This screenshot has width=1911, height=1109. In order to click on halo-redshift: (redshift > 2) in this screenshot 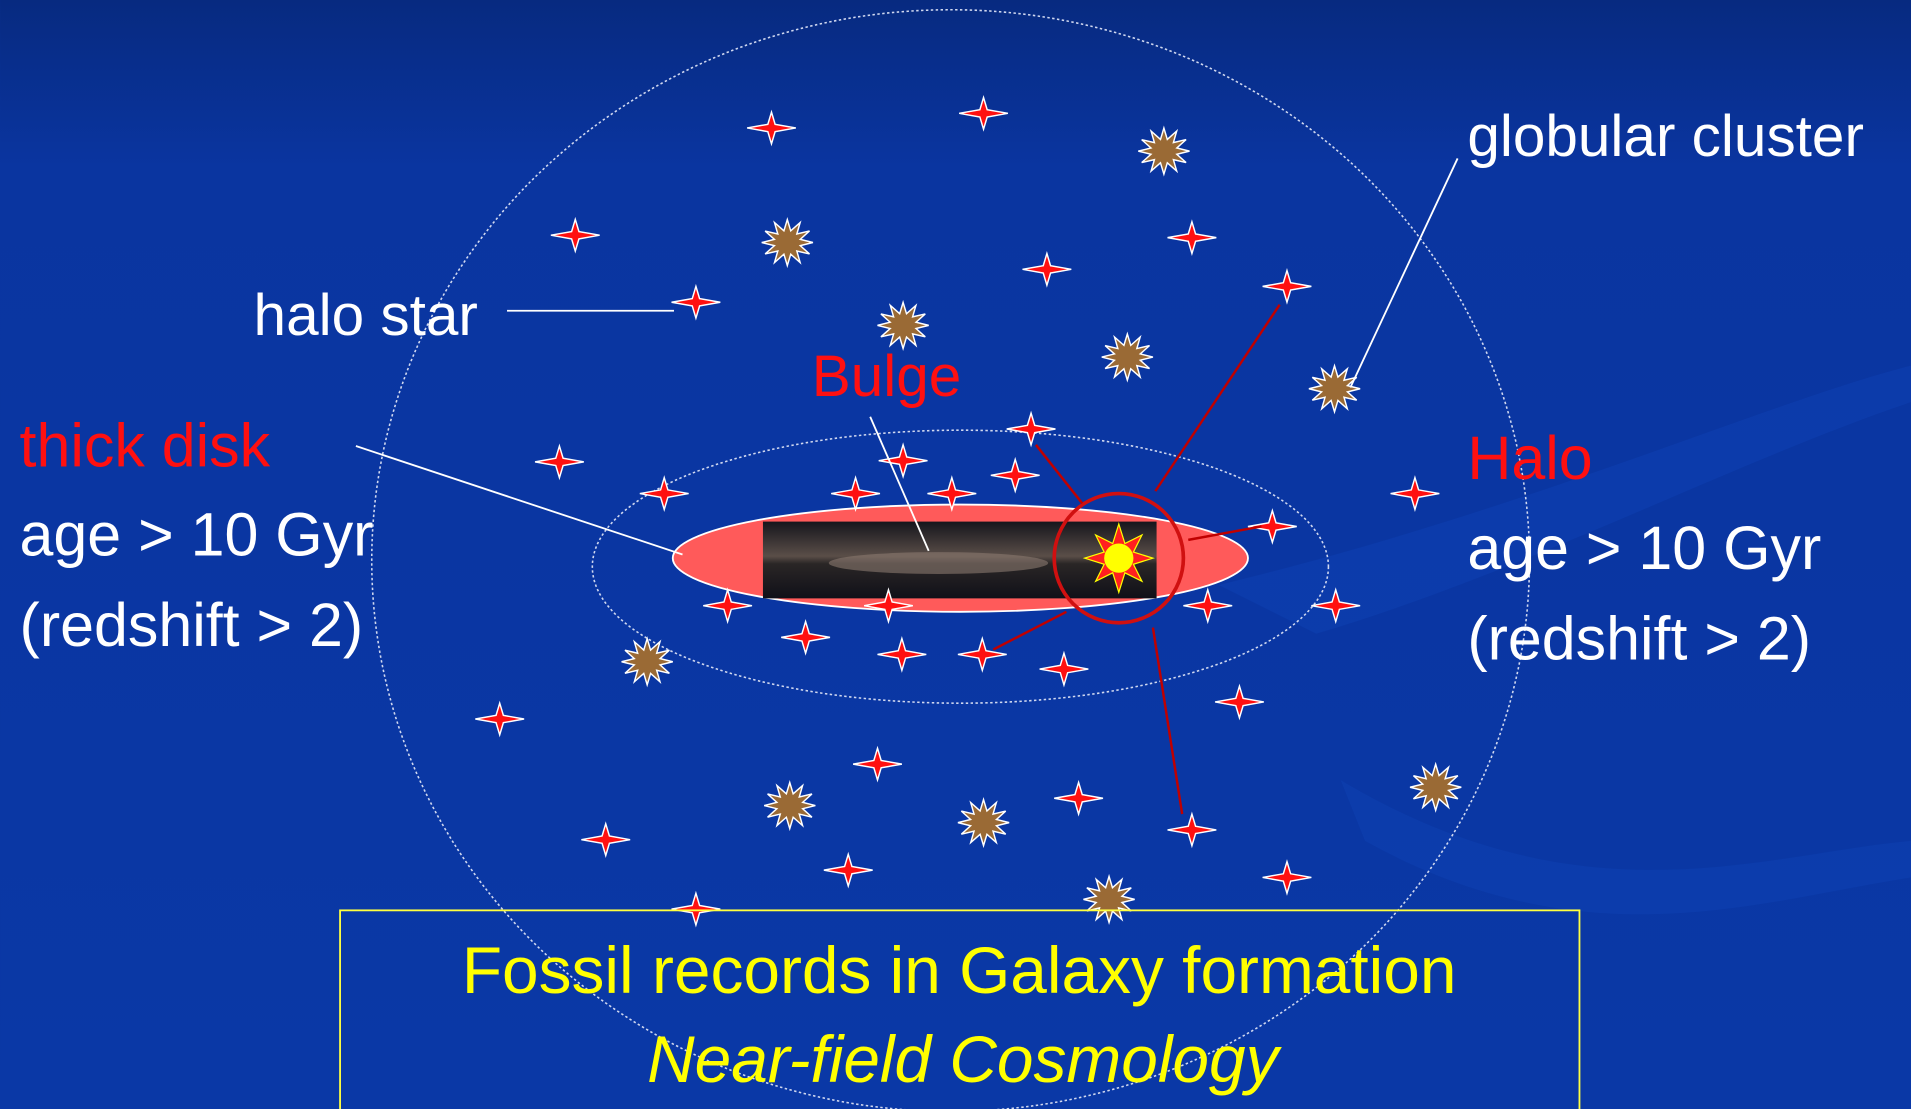, I will do `click(1639, 638)`.